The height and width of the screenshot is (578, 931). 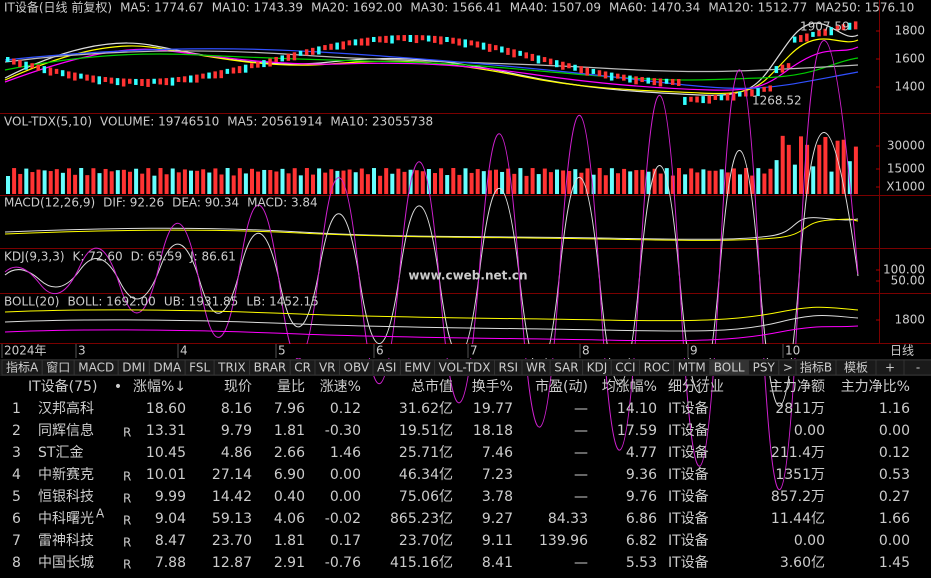 I want to click on cell: 25.71亿, so click(x=426, y=453).